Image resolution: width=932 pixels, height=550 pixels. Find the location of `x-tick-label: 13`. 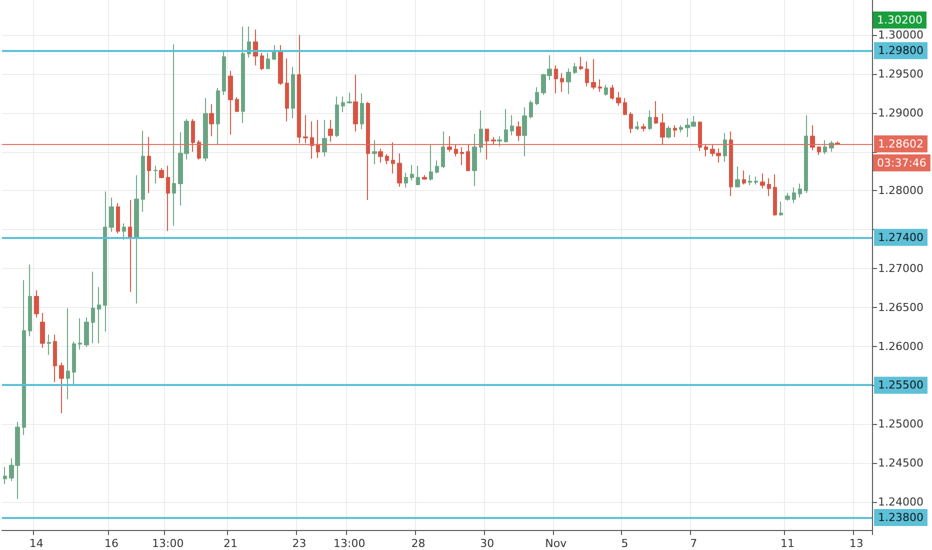

x-tick-label: 13 is located at coordinates (856, 543).